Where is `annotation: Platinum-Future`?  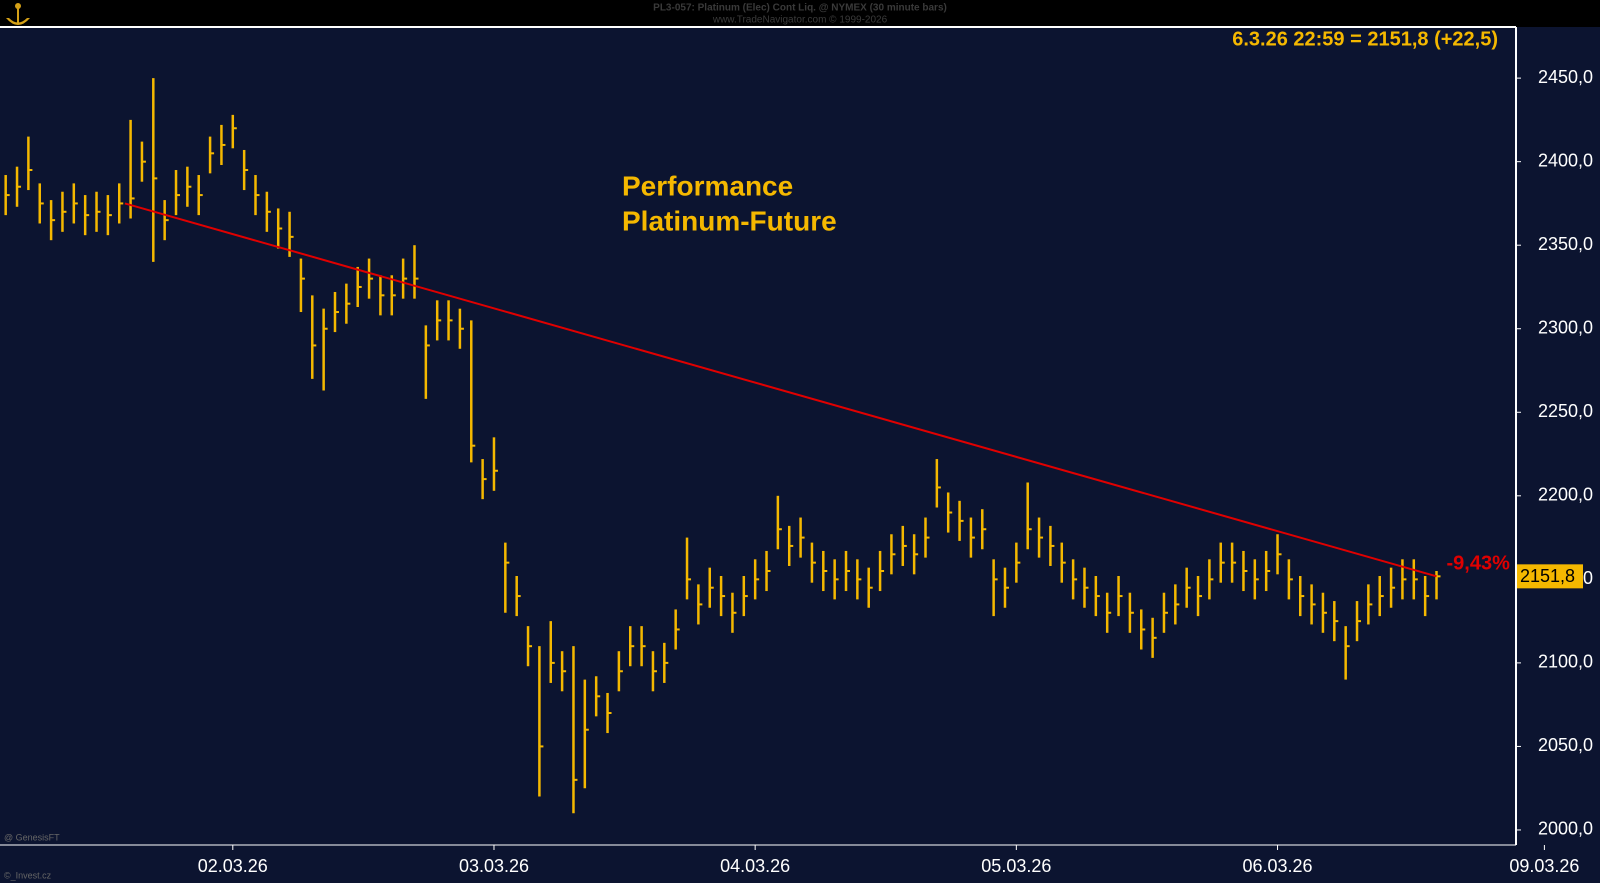
annotation: Platinum-Future is located at coordinates (729, 220).